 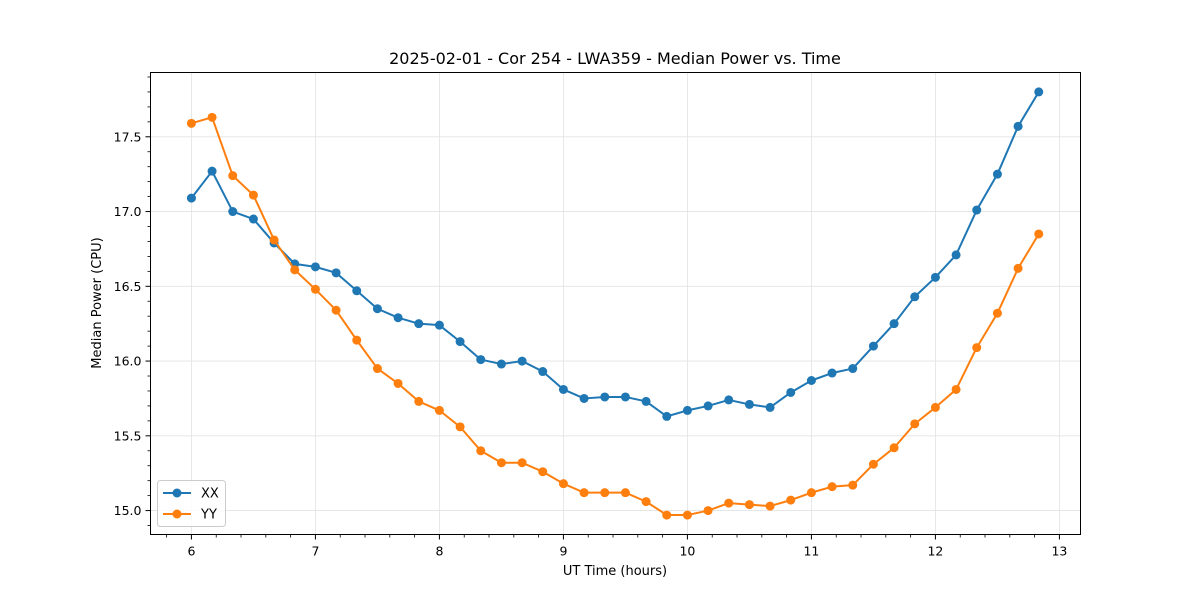 I want to click on y-tick-label: 16.5, so click(x=128, y=286).